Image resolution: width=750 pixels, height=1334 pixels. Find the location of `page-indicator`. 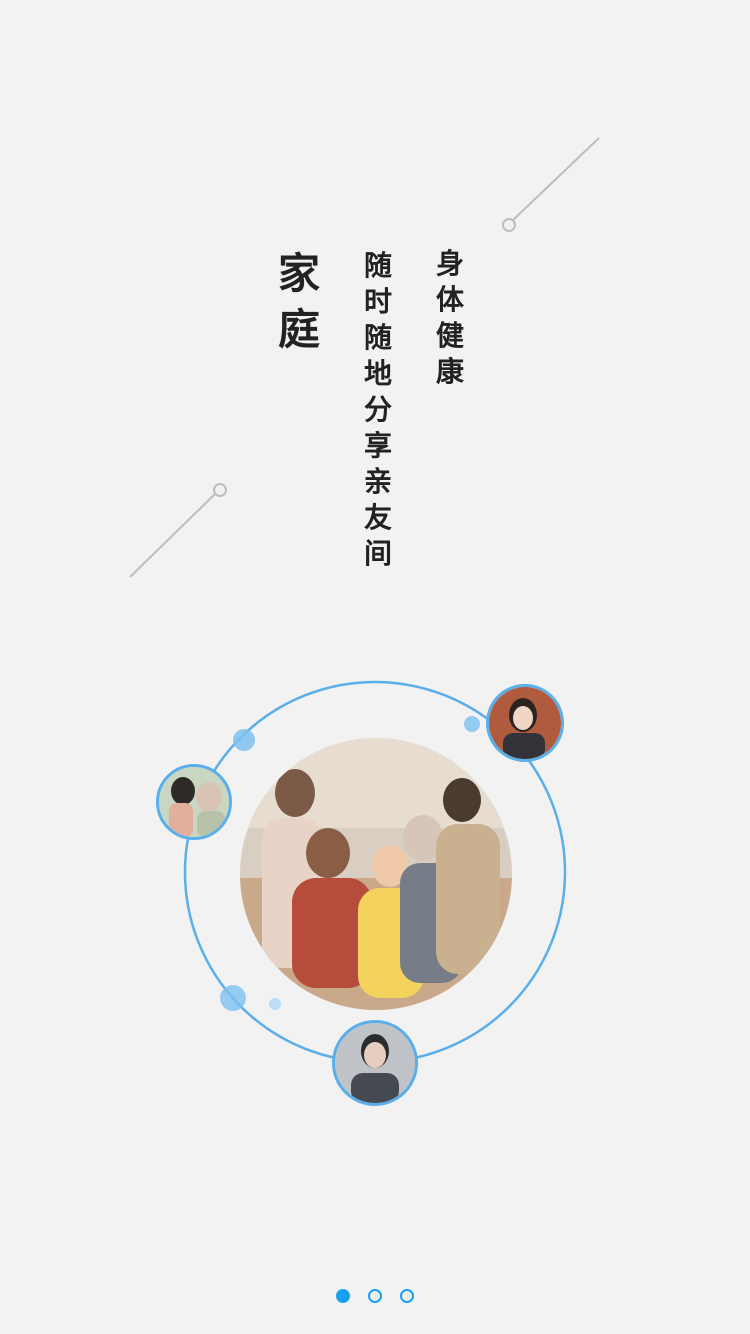

page-indicator is located at coordinates (375, 1296).